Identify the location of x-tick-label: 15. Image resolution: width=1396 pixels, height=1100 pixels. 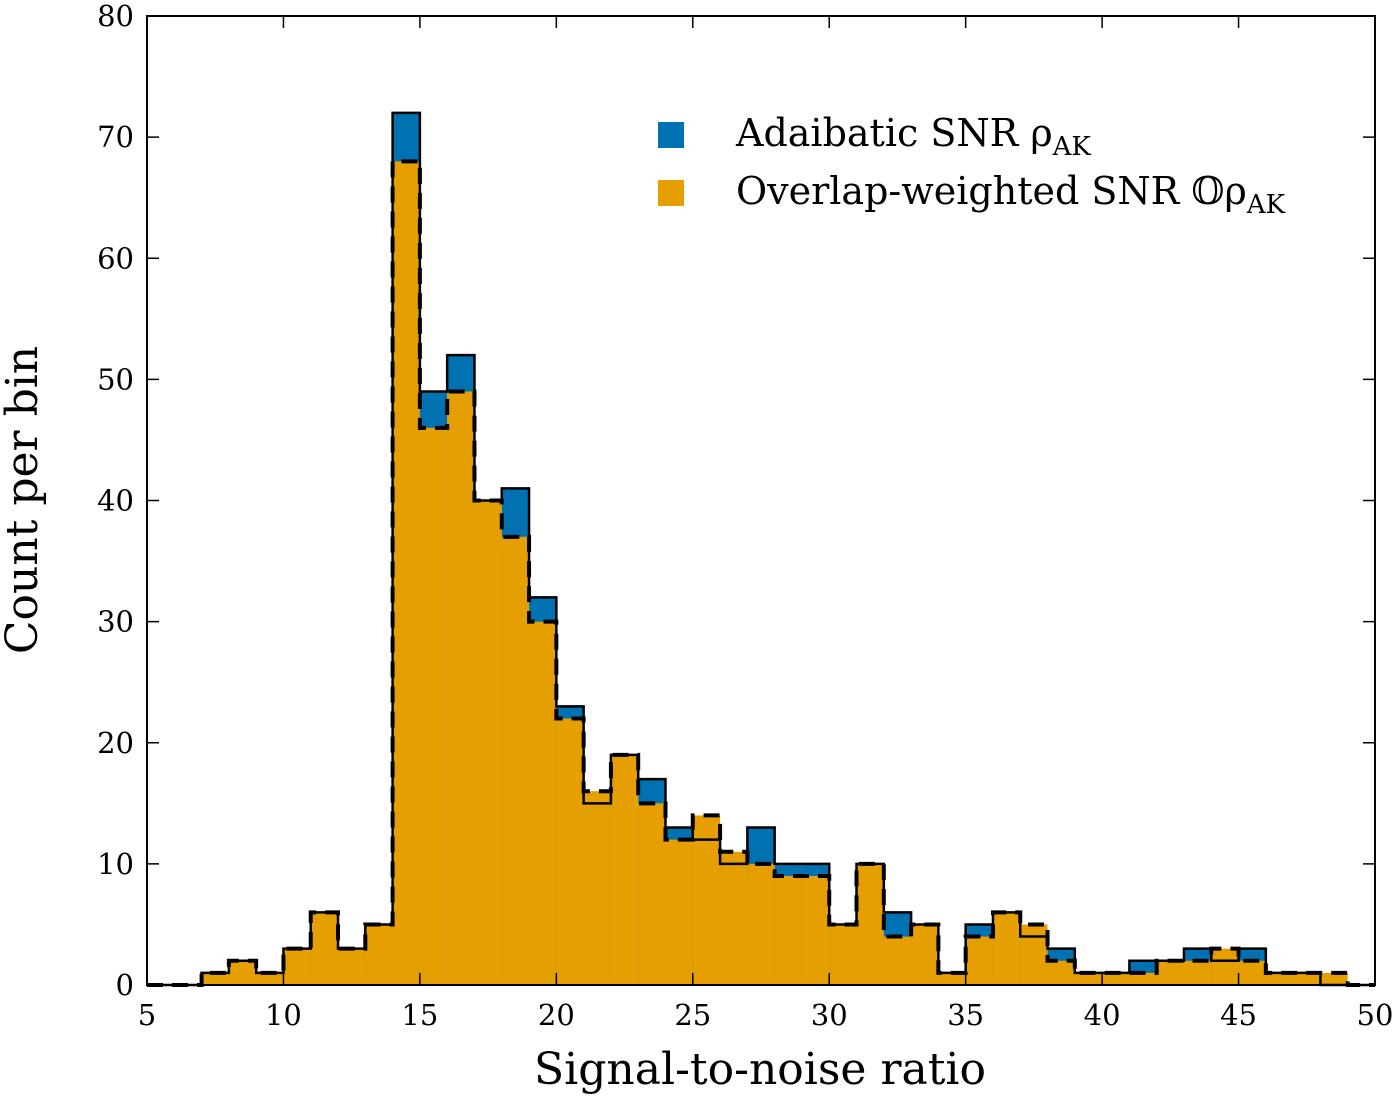
(419, 1015).